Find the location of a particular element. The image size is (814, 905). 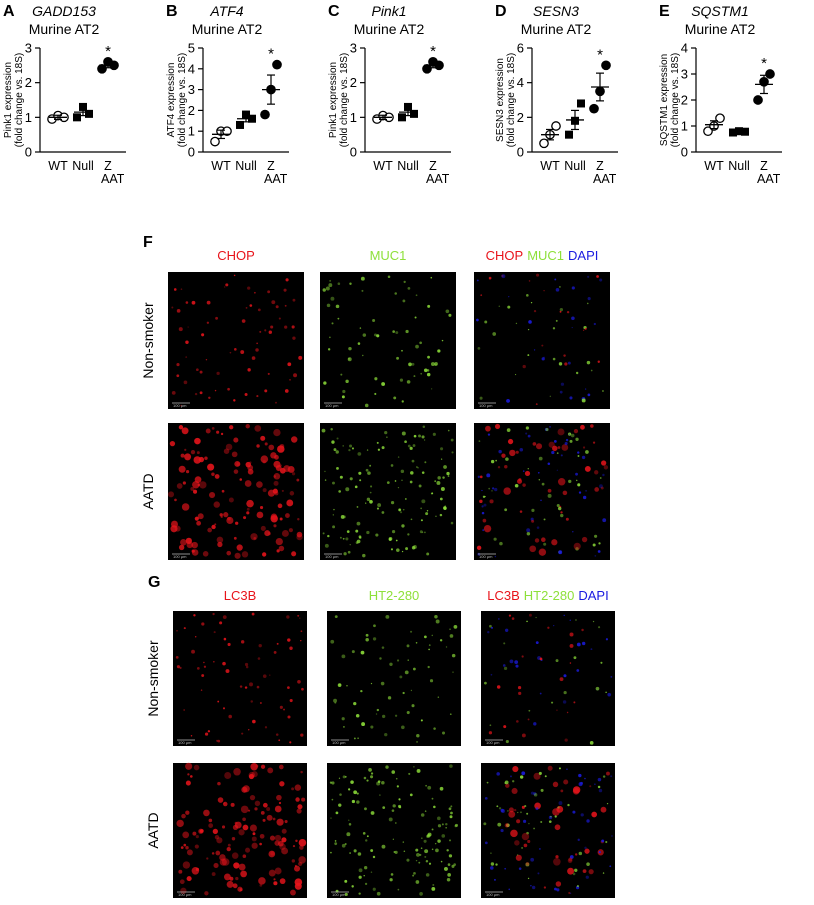

chart-subtitle: Murine AT2 is located at coordinates (64, 29).